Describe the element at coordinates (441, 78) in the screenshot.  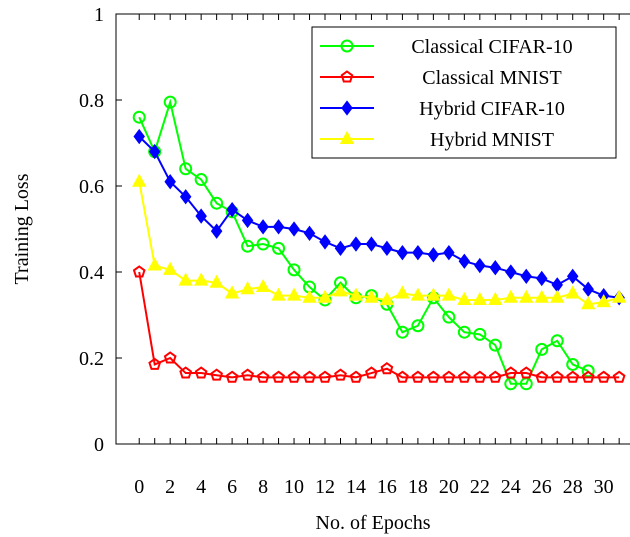
I see `legend-entry: Classical MNIST` at that location.